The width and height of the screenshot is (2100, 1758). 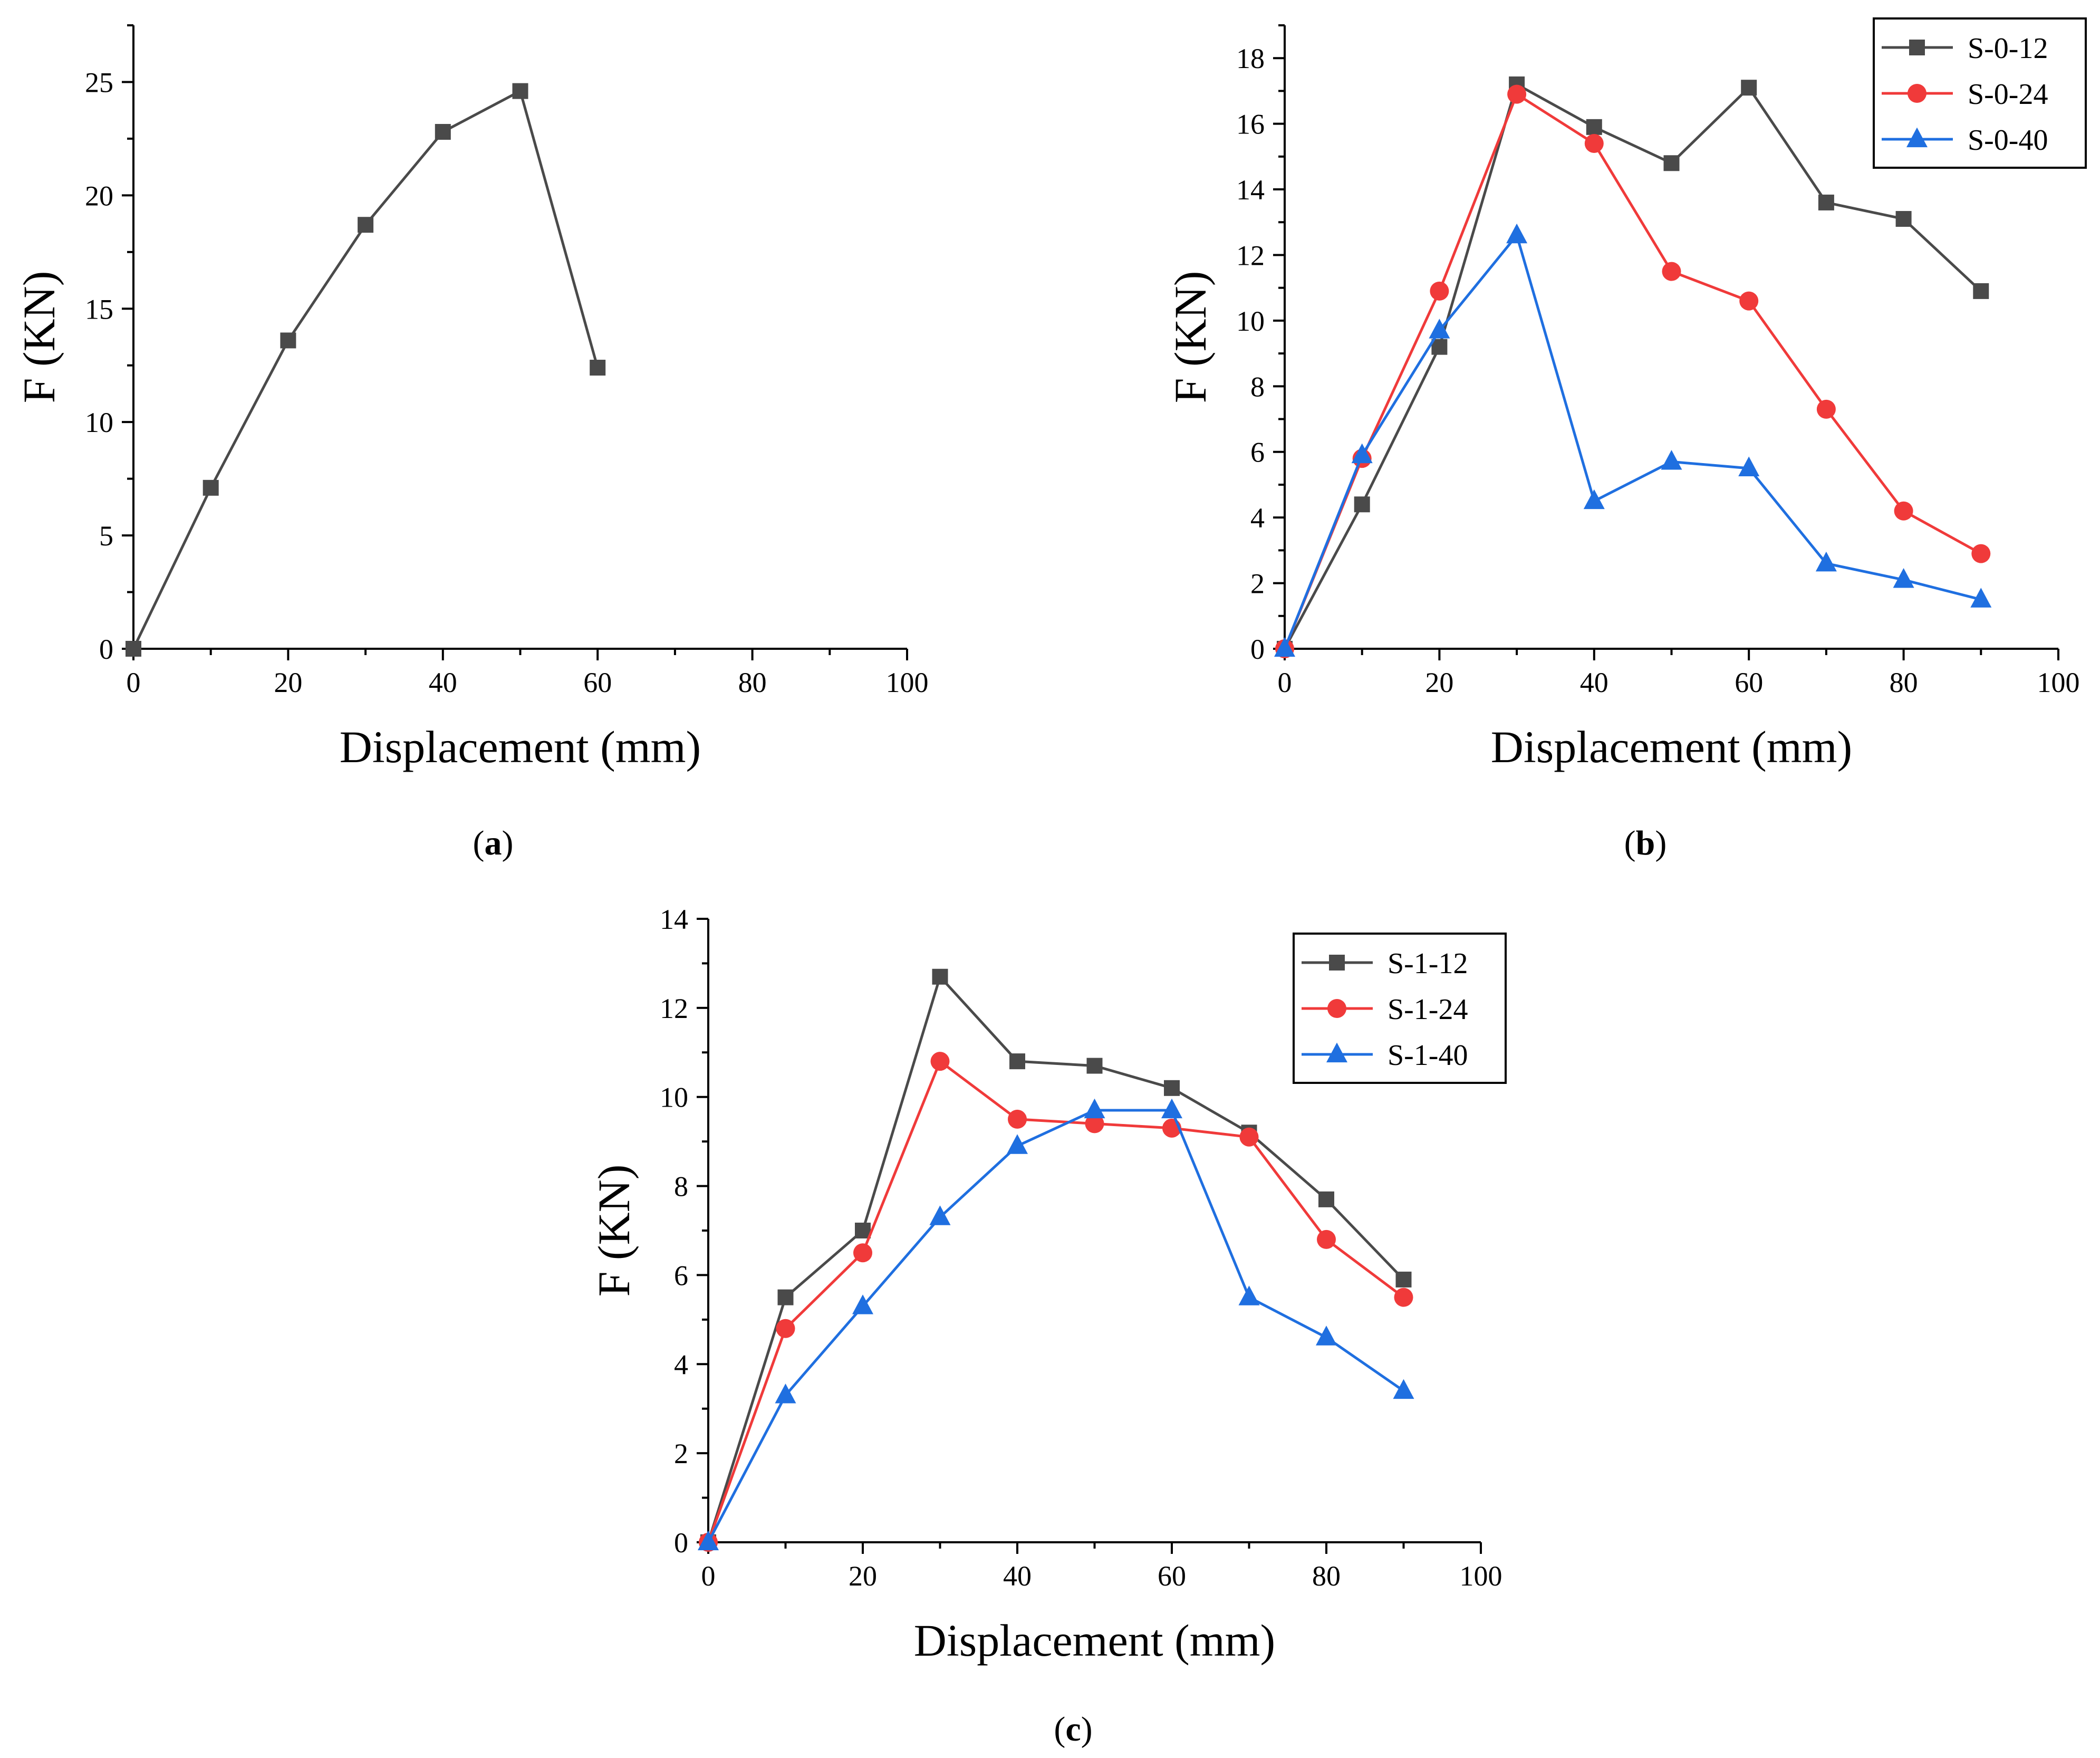 What do you see at coordinates (681, 1275) in the screenshot?
I see `y-tick-label: 6` at bounding box center [681, 1275].